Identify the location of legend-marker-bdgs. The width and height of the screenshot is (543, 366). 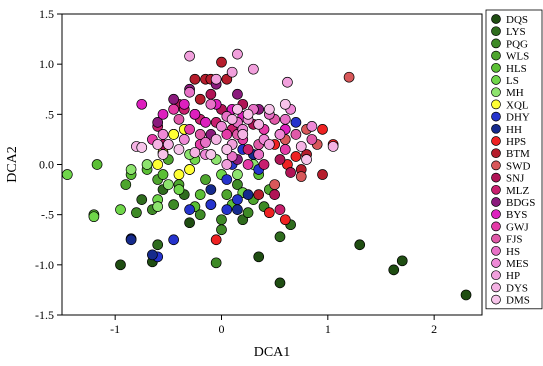
(496, 202).